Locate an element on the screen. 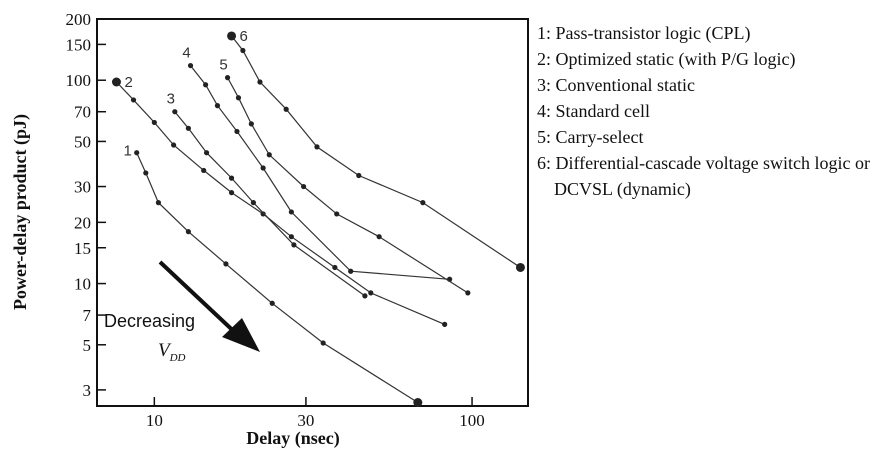  series-4-line is located at coordinates (320, 172).